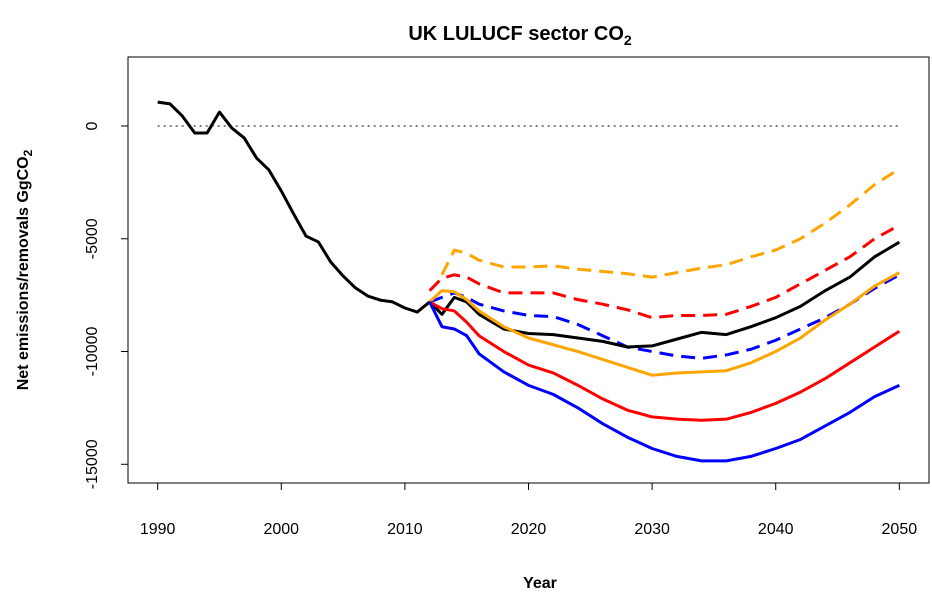 The height and width of the screenshot is (597, 932). I want to click on title-text: UK LULUCF sector CO, so click(516, 34).